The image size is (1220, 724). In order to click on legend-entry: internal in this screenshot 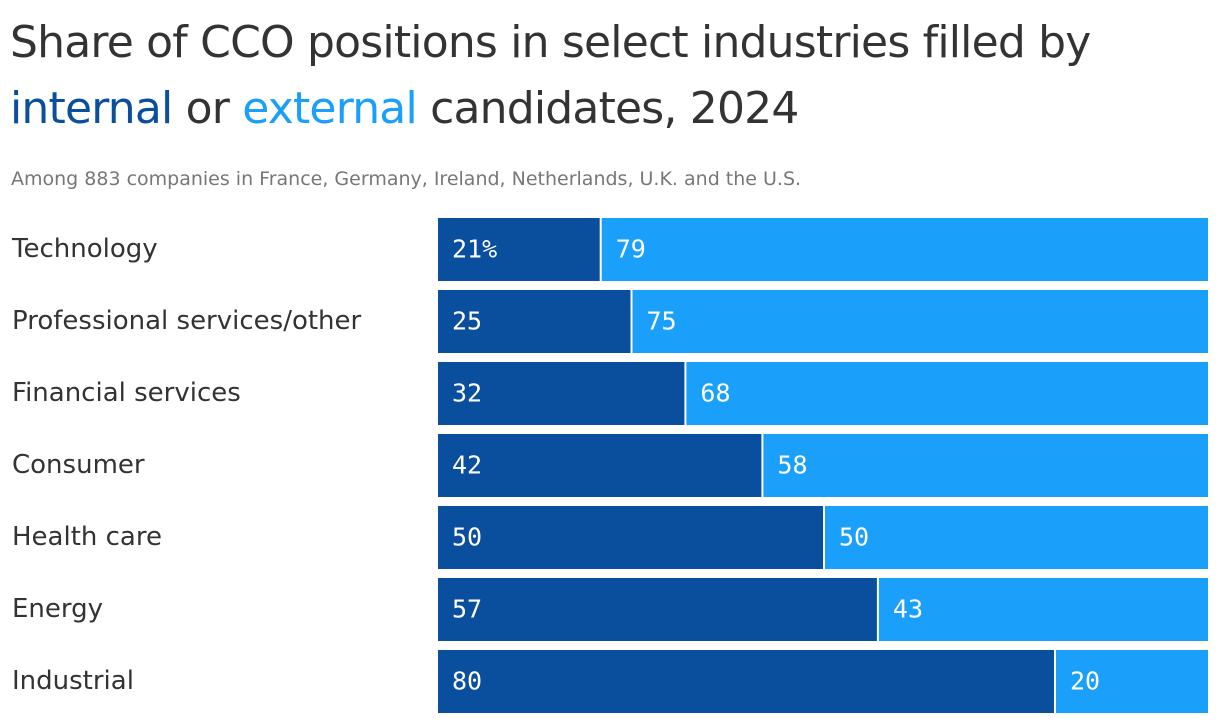, I will do `click(91, 108)`.